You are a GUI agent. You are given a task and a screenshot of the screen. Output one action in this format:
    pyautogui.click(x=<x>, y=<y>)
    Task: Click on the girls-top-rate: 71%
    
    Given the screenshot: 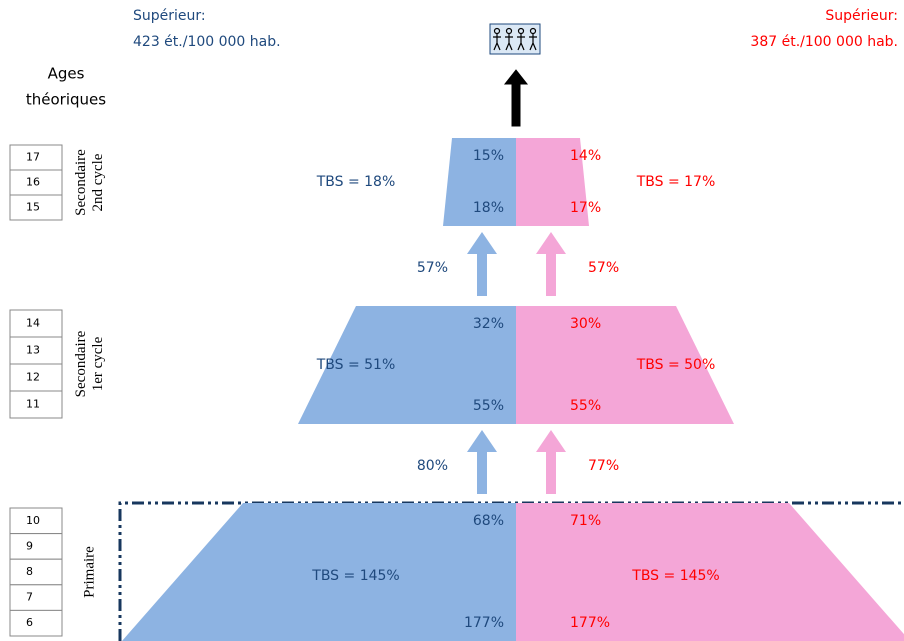 What is the action you would take?
    pyautogui.click(x=585, y=521)
    